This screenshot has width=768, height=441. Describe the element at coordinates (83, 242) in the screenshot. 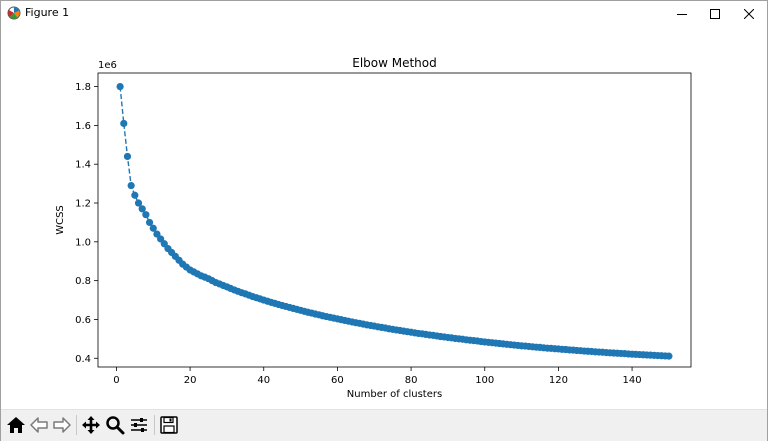

I see `y-tick-label: 1.0` at that location.